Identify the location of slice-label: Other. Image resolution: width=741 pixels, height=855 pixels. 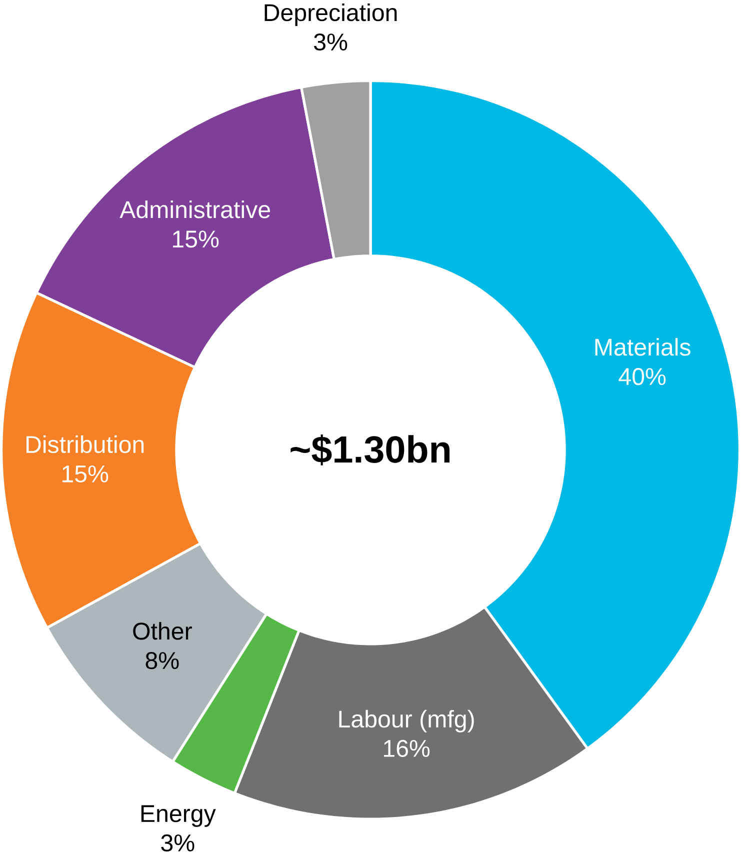
(162, 631).